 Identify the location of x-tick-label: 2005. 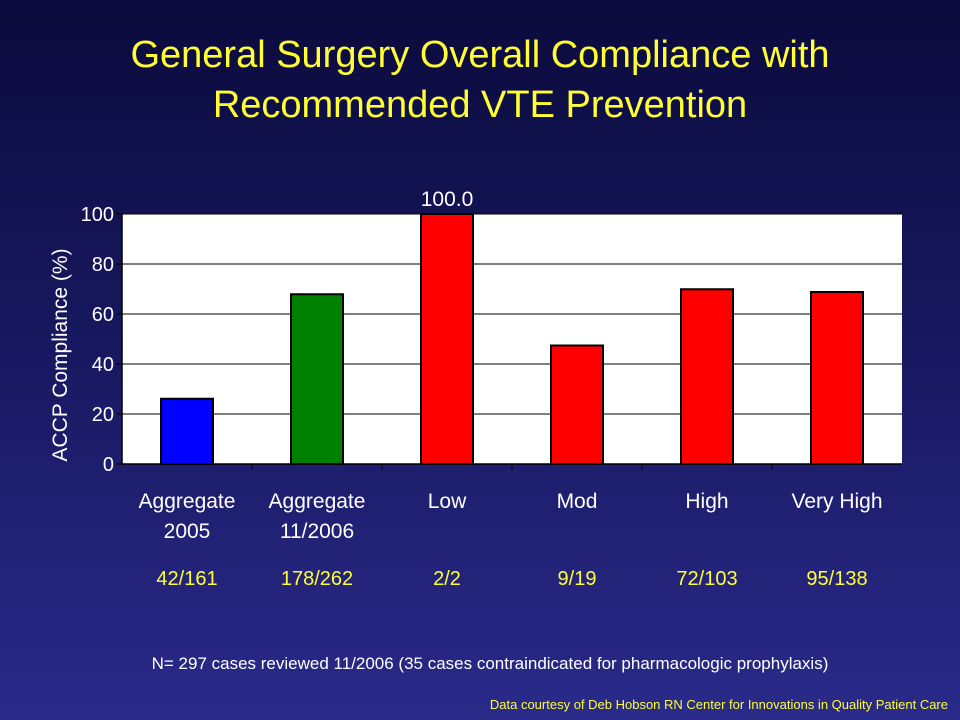
(187, 531).